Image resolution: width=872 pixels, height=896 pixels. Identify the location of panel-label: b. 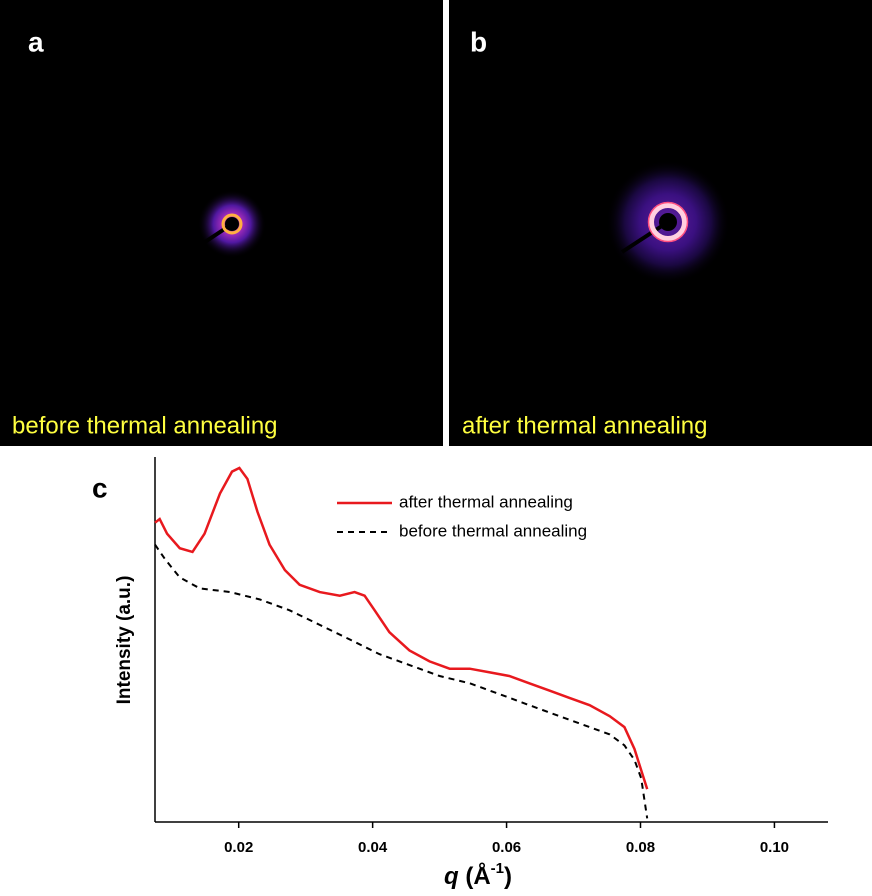
(478, 41).